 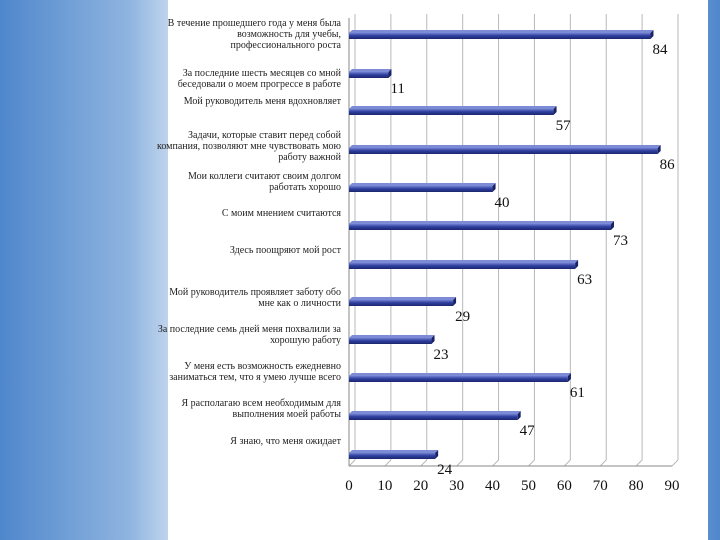 What do you see at coordinates (397, 89) in the screenshot?
I see `data-label: 11` at bounding box center [397, 89].